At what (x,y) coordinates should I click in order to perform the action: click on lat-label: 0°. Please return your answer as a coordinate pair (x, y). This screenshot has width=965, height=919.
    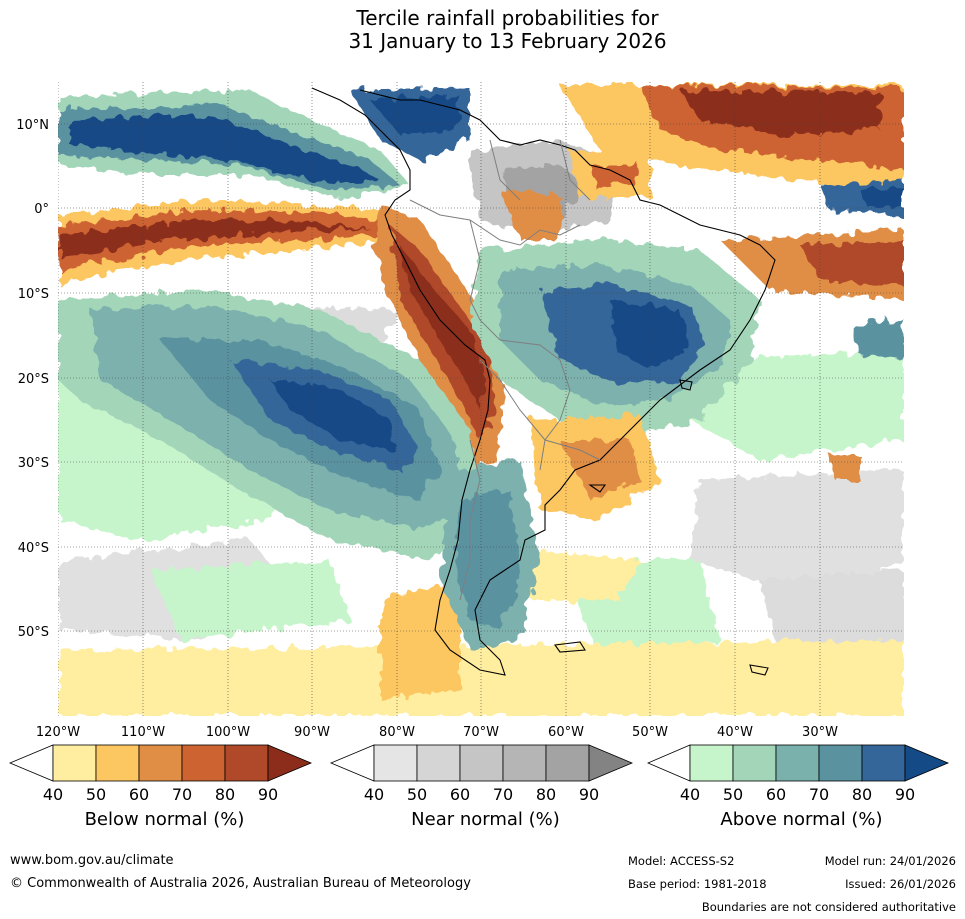
    Looking at the image, I should click on (41, 209).